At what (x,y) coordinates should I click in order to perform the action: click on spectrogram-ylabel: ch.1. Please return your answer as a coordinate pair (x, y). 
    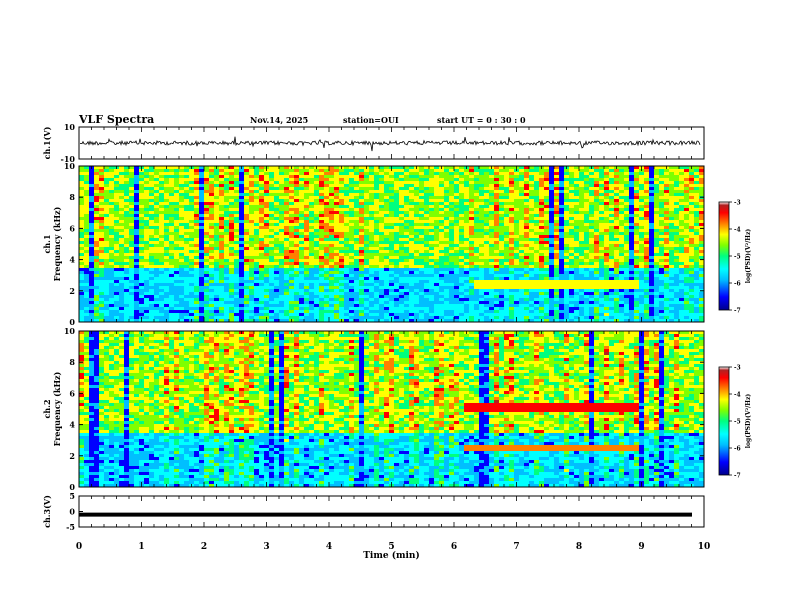
    Looking at the image, I should click on (47, 243).